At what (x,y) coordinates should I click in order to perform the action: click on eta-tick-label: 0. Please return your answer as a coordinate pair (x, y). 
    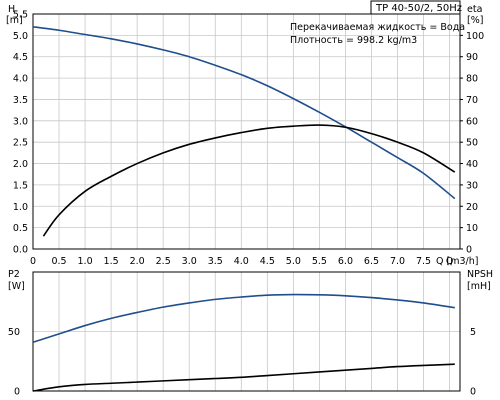
    Looking at the image, I should click on (469, 250).